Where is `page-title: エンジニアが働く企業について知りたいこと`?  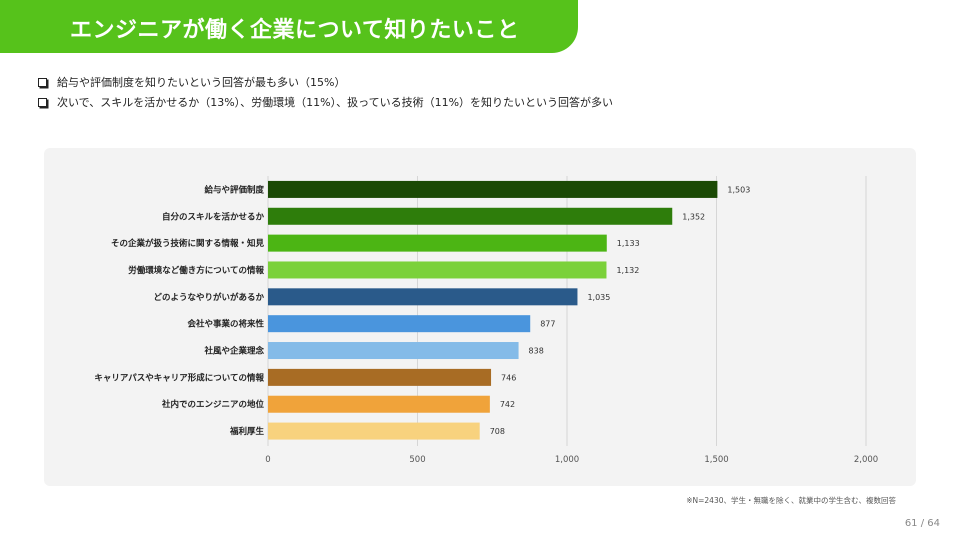
page-title: エンジニアが働く企業について知りたいこと is located at coordinates (295, 30).